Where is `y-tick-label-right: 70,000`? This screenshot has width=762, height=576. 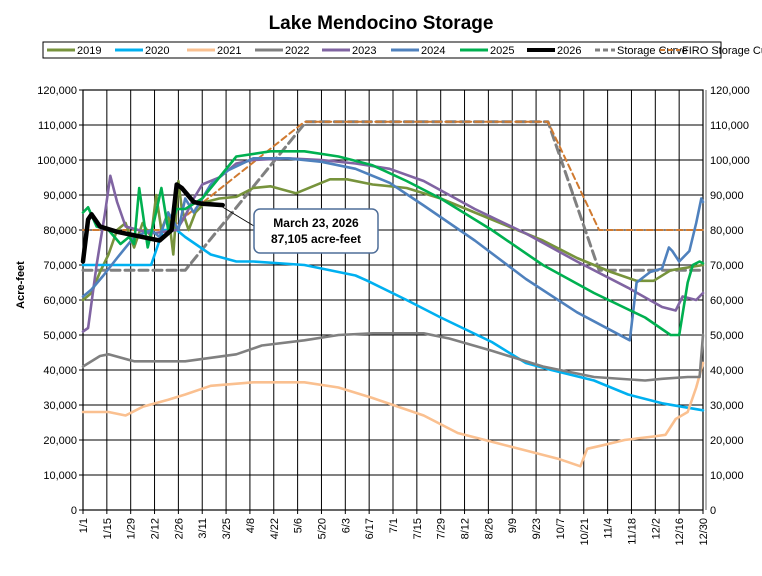
y-tick-label-right: 70,000 is located at coordinates (727, 266).